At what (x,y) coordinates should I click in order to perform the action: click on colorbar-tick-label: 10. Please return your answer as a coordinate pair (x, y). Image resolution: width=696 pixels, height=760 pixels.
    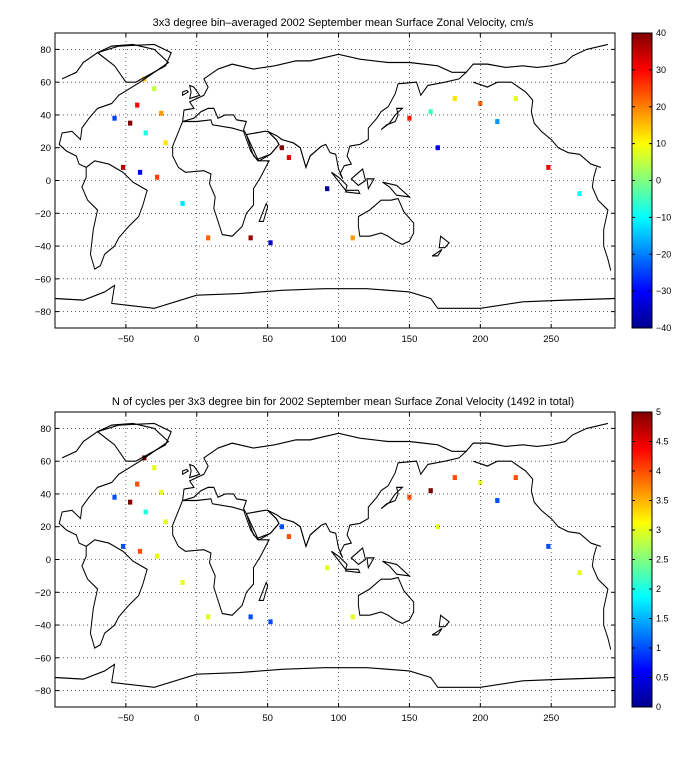
    Looking at the image, I should click on (661, 144).